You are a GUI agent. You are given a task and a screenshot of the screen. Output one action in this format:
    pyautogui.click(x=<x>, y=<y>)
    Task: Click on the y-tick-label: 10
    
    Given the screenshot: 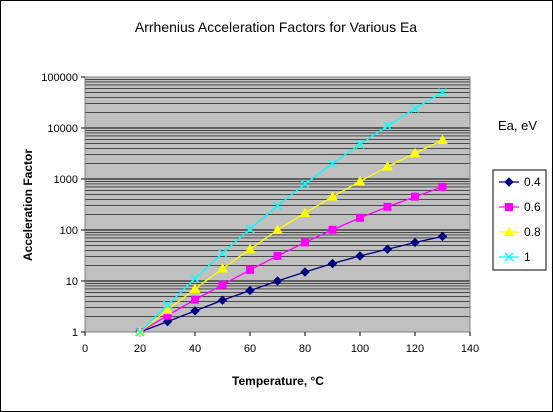 What is the action you would take?
    pyautogui.click(x=72, y=282)
    